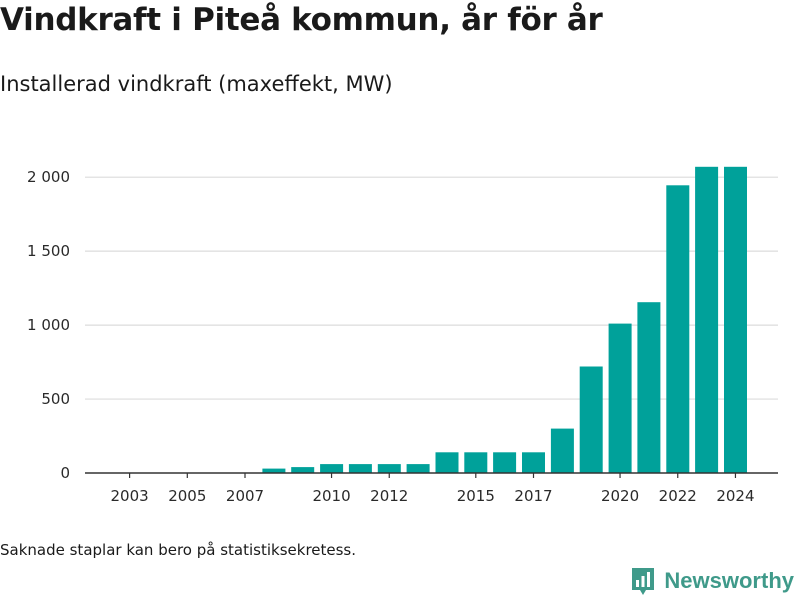 Image resolution: width=800 pixels, height=600 pixels. Describe the element at coordinates (678, 496) in the screenshot. I see `x-tick-label: 2022` at that location.